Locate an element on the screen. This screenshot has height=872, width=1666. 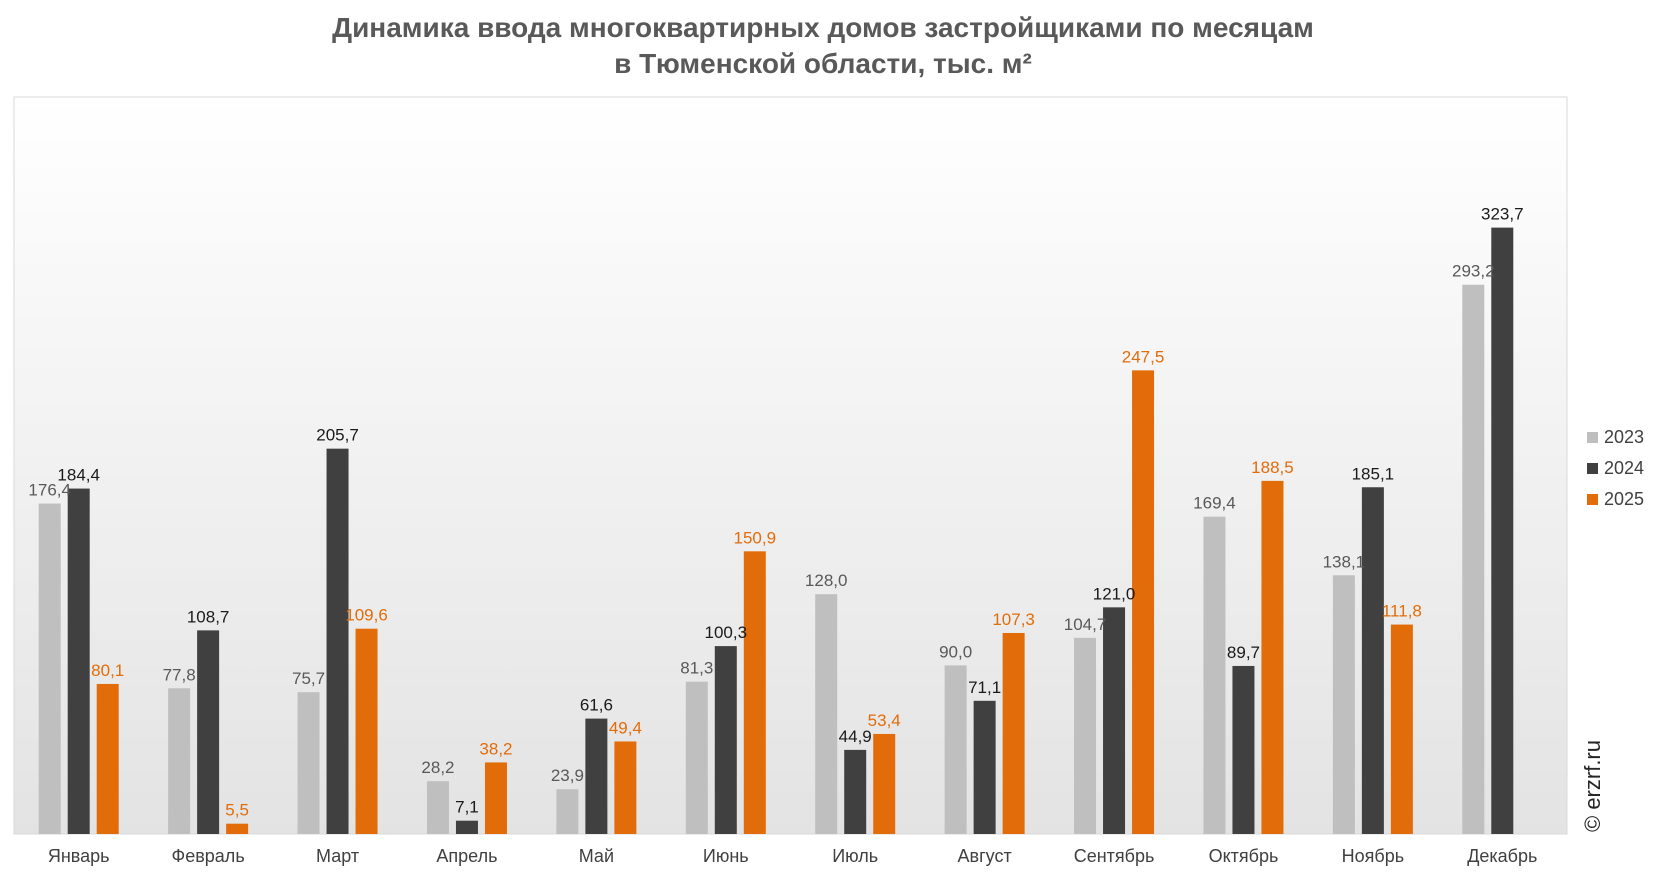
category-label: Ноябрь is located at coordinates (1373, 856).